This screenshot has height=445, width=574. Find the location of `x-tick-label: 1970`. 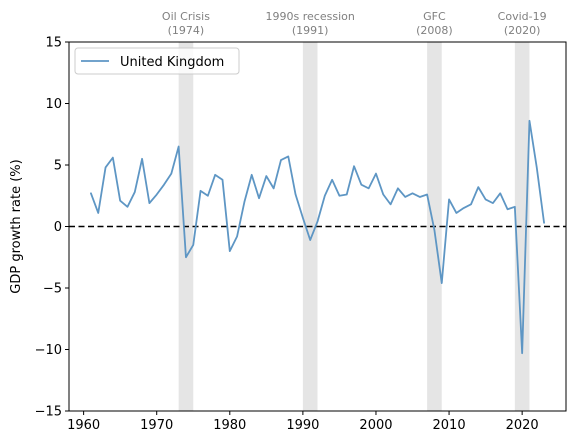

x-tick-label: 1970 is located at coordinates (156, 425).